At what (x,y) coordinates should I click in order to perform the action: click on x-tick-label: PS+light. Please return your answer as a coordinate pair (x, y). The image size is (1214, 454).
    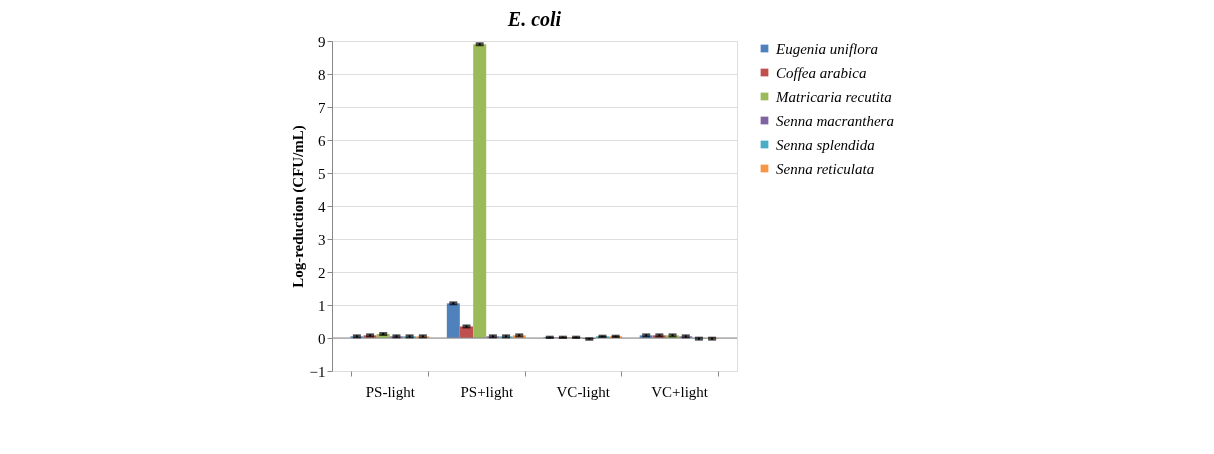
    Looking at the image, I should click on (487, 391).